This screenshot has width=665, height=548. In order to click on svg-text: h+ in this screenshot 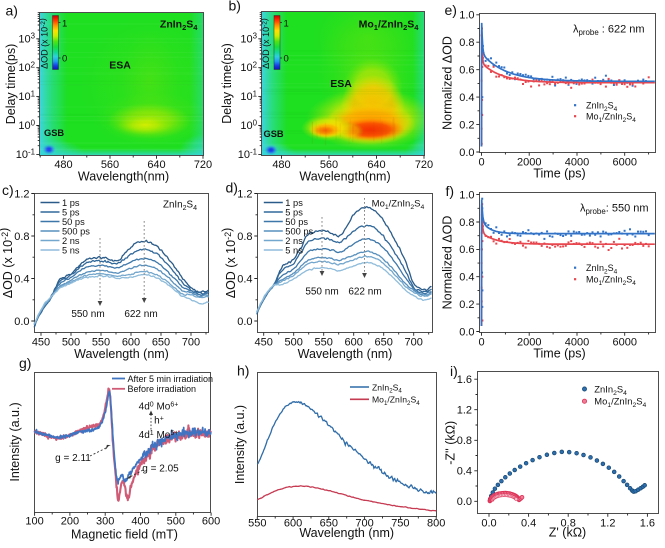, I will do `click(159, 421)`.